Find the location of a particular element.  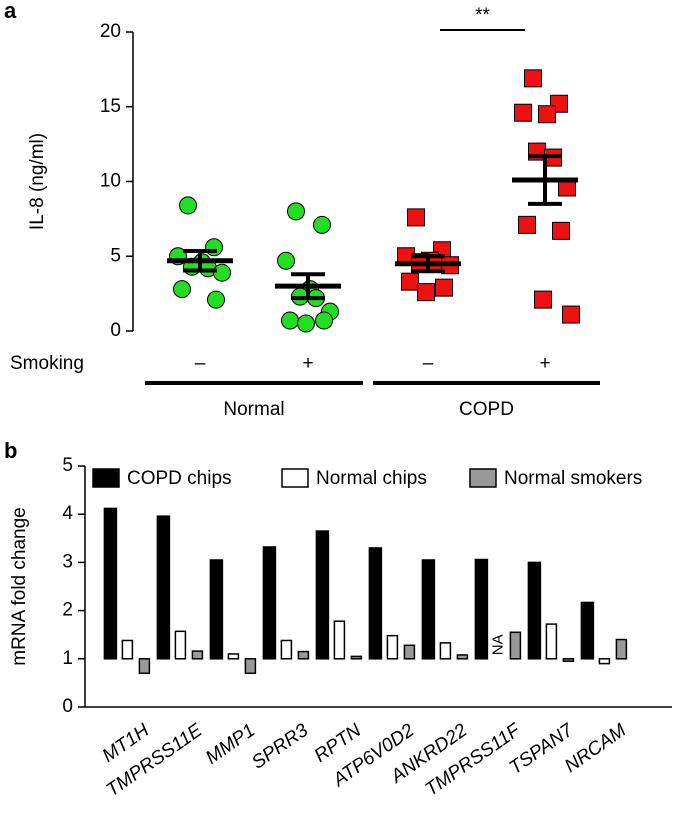

y-axis-label: mRNA fold change is located at coordinates (19, 586).